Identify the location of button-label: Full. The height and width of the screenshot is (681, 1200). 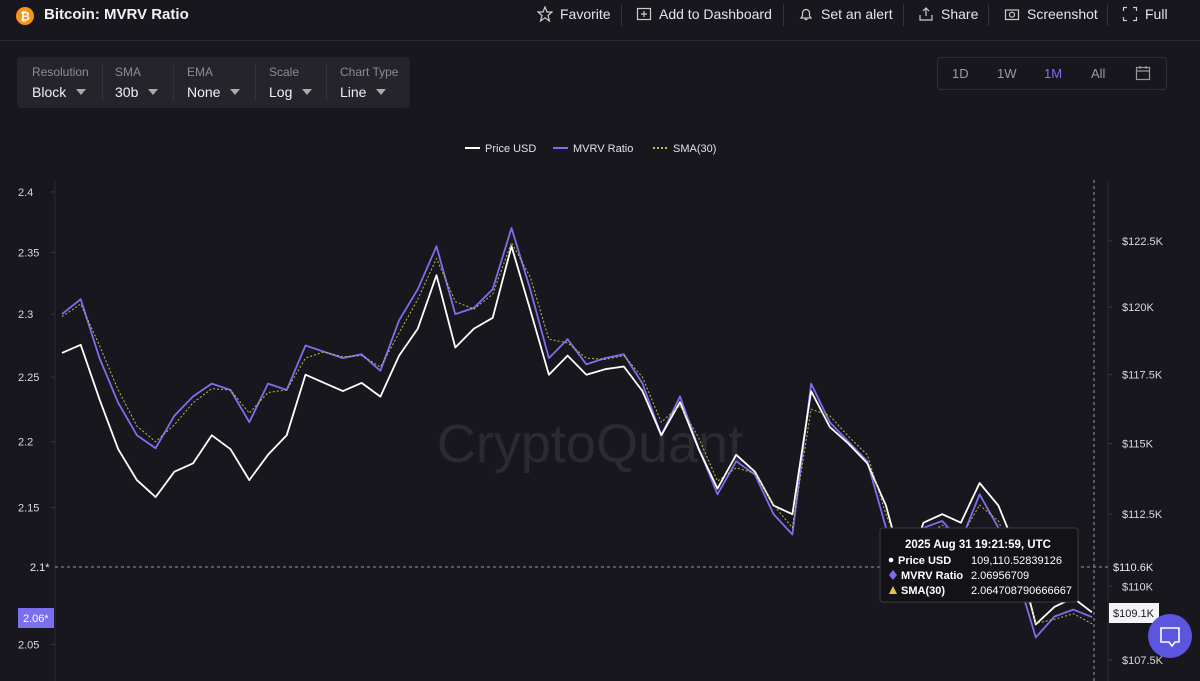
(1156, 14).